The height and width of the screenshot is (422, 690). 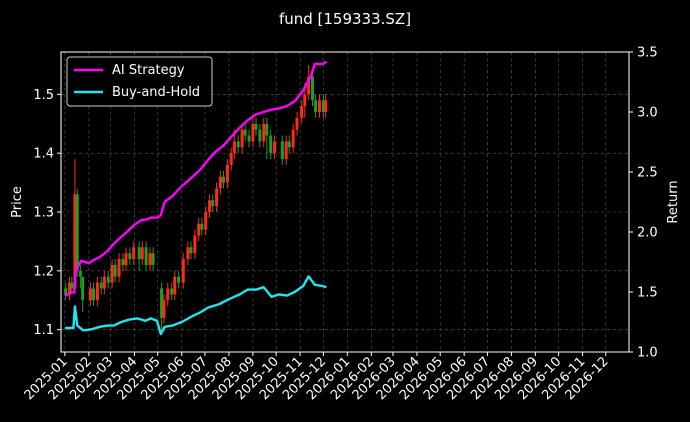 What do you see at coordinates (647, 53) in the screenshot?
I see `y-right-tick-label: 3.5` at bounding box center [647, 53].